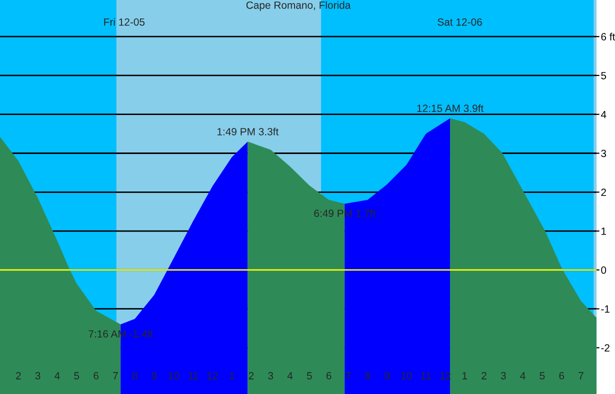 The height and width of the screenshot is (394, 615). I want to click on y-tick-label: 6 ft, so click(608, 36).